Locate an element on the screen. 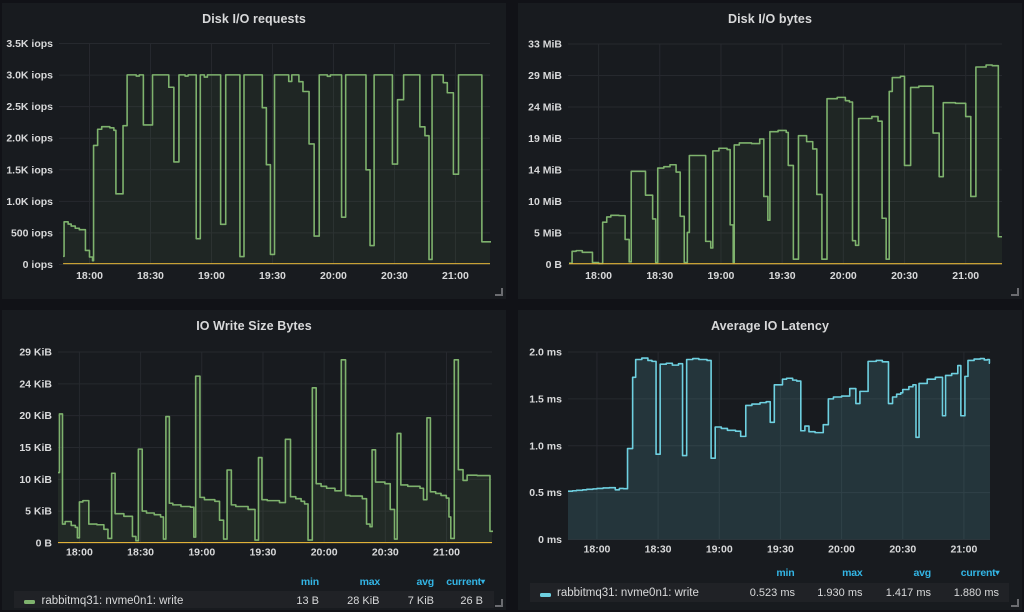  y-tick-label: 2.0K iops is located at coordinates (29, 139).